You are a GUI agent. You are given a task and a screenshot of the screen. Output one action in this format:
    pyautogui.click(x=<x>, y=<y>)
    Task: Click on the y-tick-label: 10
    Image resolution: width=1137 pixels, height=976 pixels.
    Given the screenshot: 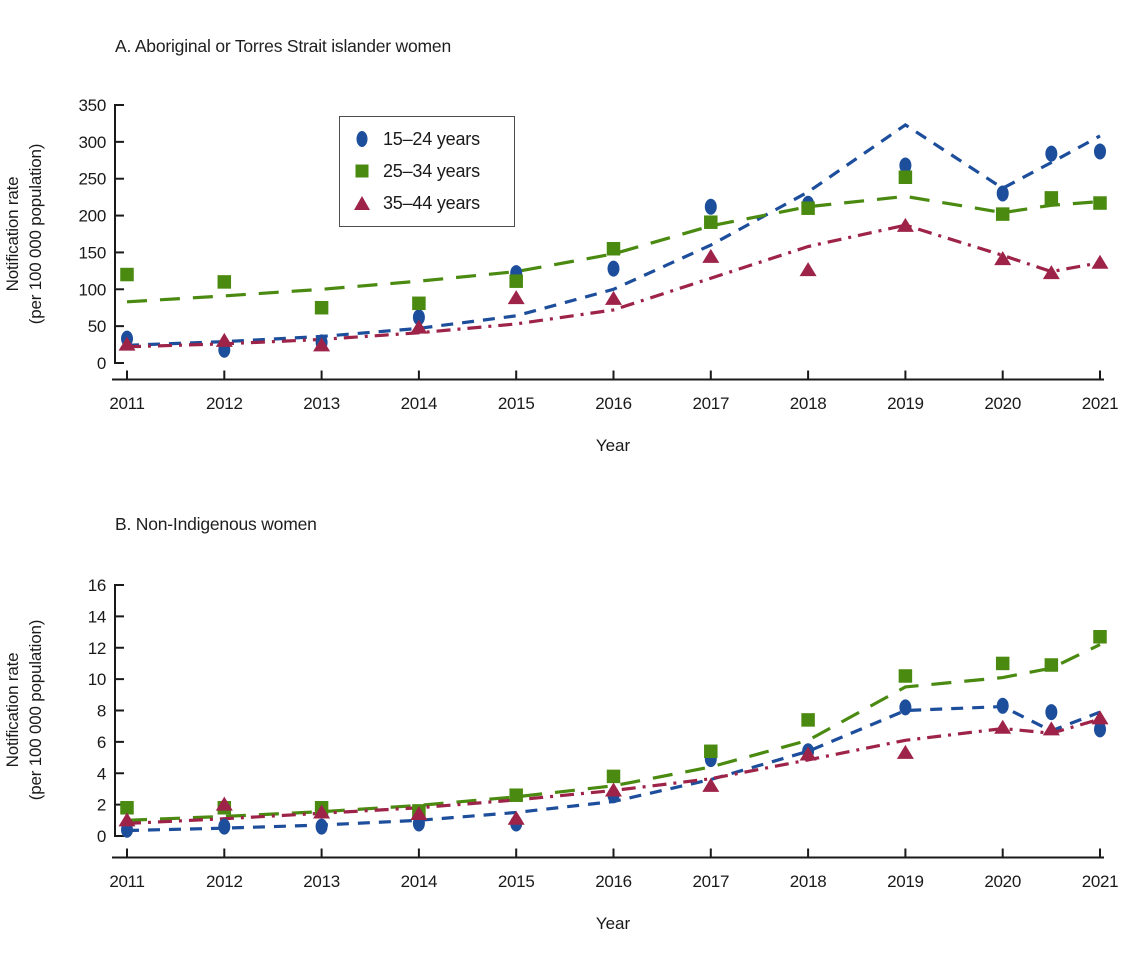 What is the action you would take?
    pyautogui.click(x=97, y=679)
    